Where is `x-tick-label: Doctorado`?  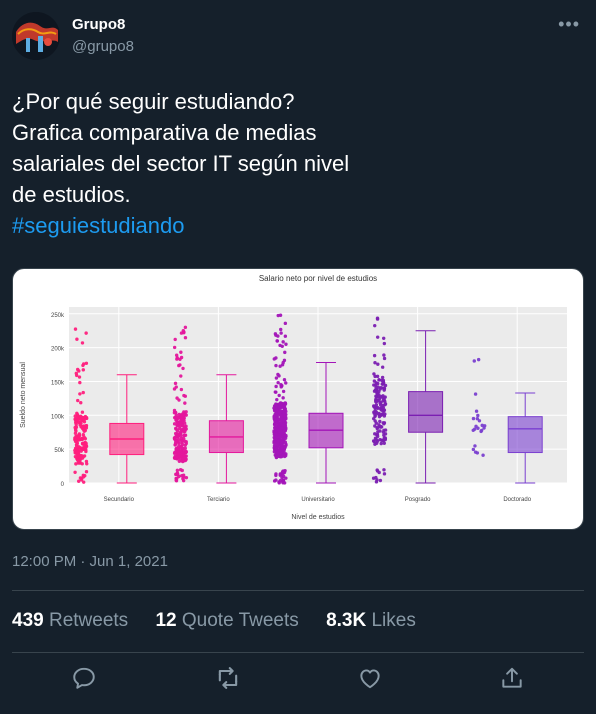 x-tick-label: Doctorado is located at coordinates (517, 500).